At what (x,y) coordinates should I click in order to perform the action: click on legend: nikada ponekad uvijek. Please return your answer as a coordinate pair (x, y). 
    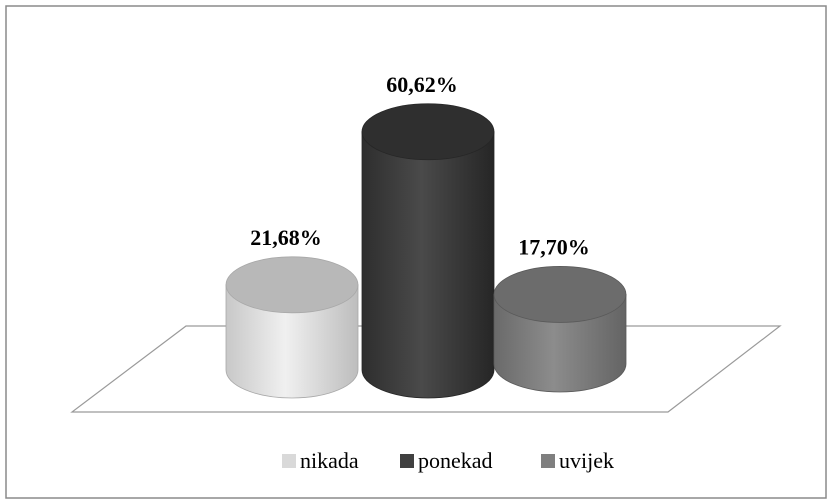
    Looking at the image, I should click on (448, 460).